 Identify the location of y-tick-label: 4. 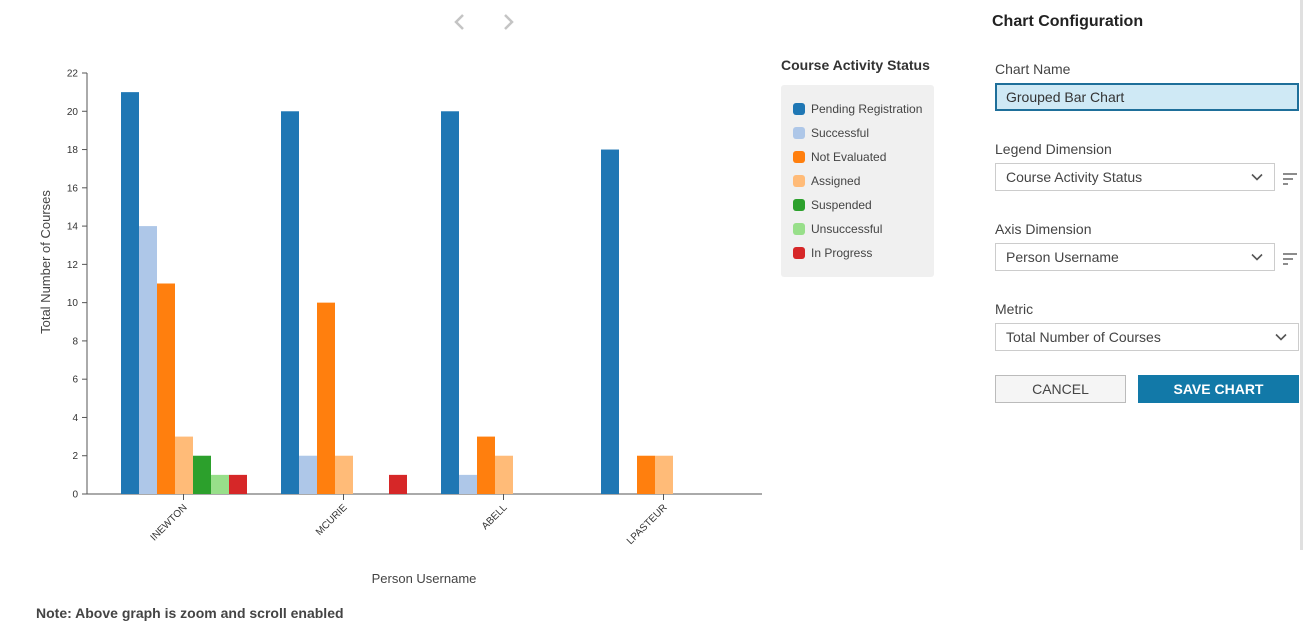
(75, 418).